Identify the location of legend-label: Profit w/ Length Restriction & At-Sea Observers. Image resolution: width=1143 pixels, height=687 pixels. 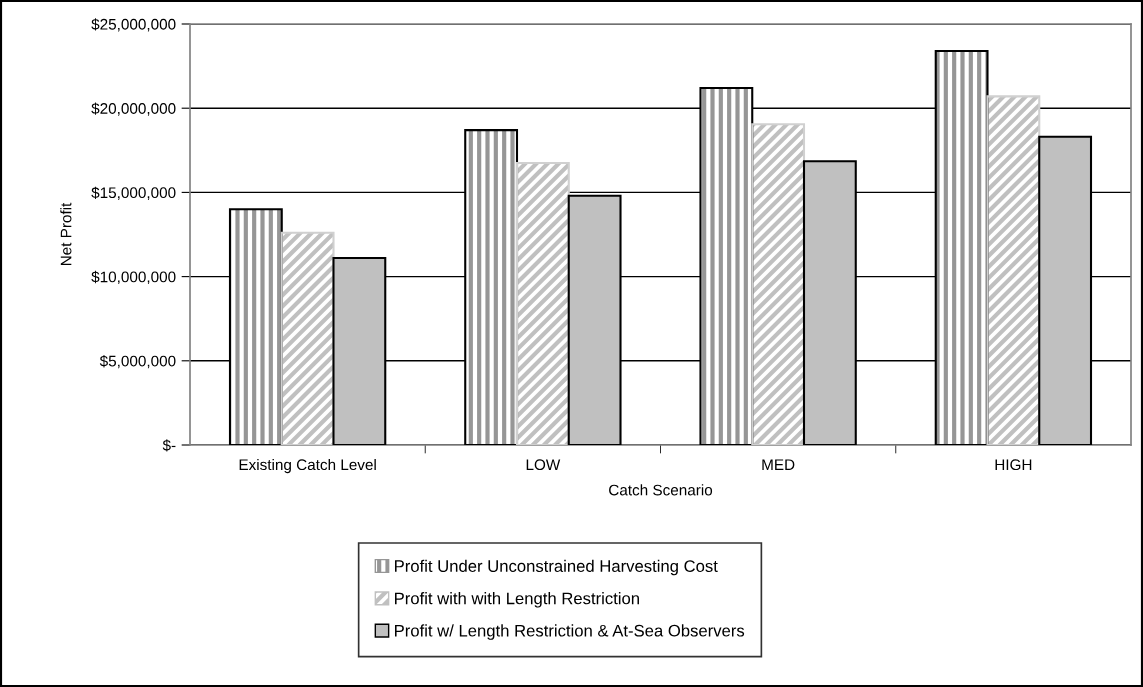
(570, 632).